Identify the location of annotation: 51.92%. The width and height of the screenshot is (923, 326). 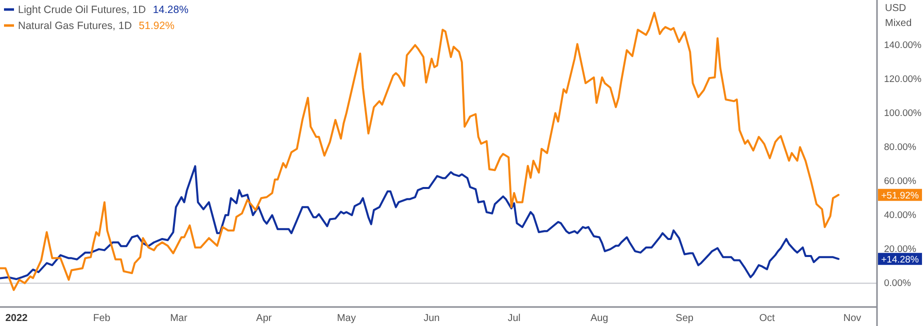
(156, 26).